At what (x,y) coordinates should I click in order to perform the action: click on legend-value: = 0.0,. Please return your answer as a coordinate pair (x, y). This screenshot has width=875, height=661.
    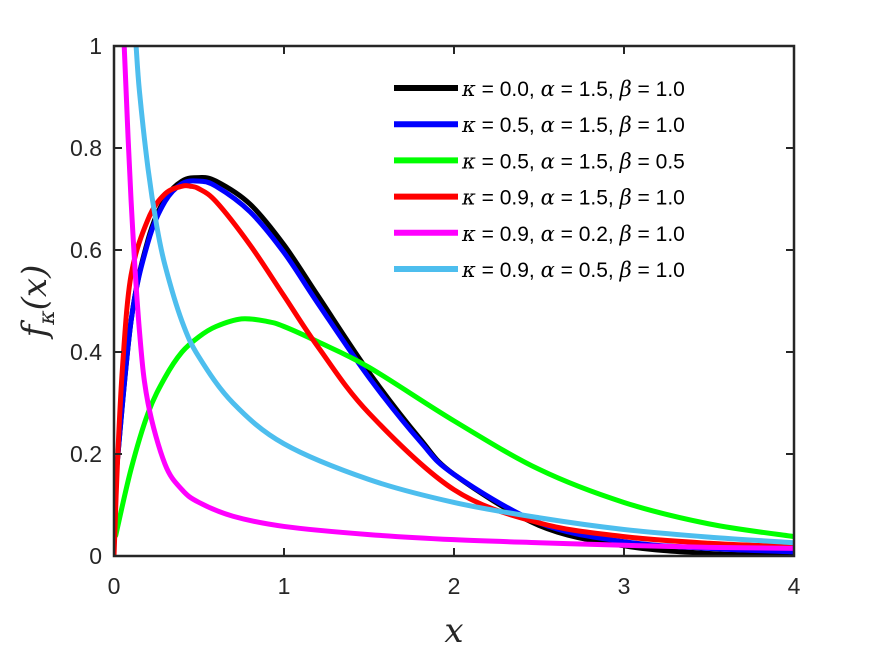
    Looking at the image, I should click on (508, 89).